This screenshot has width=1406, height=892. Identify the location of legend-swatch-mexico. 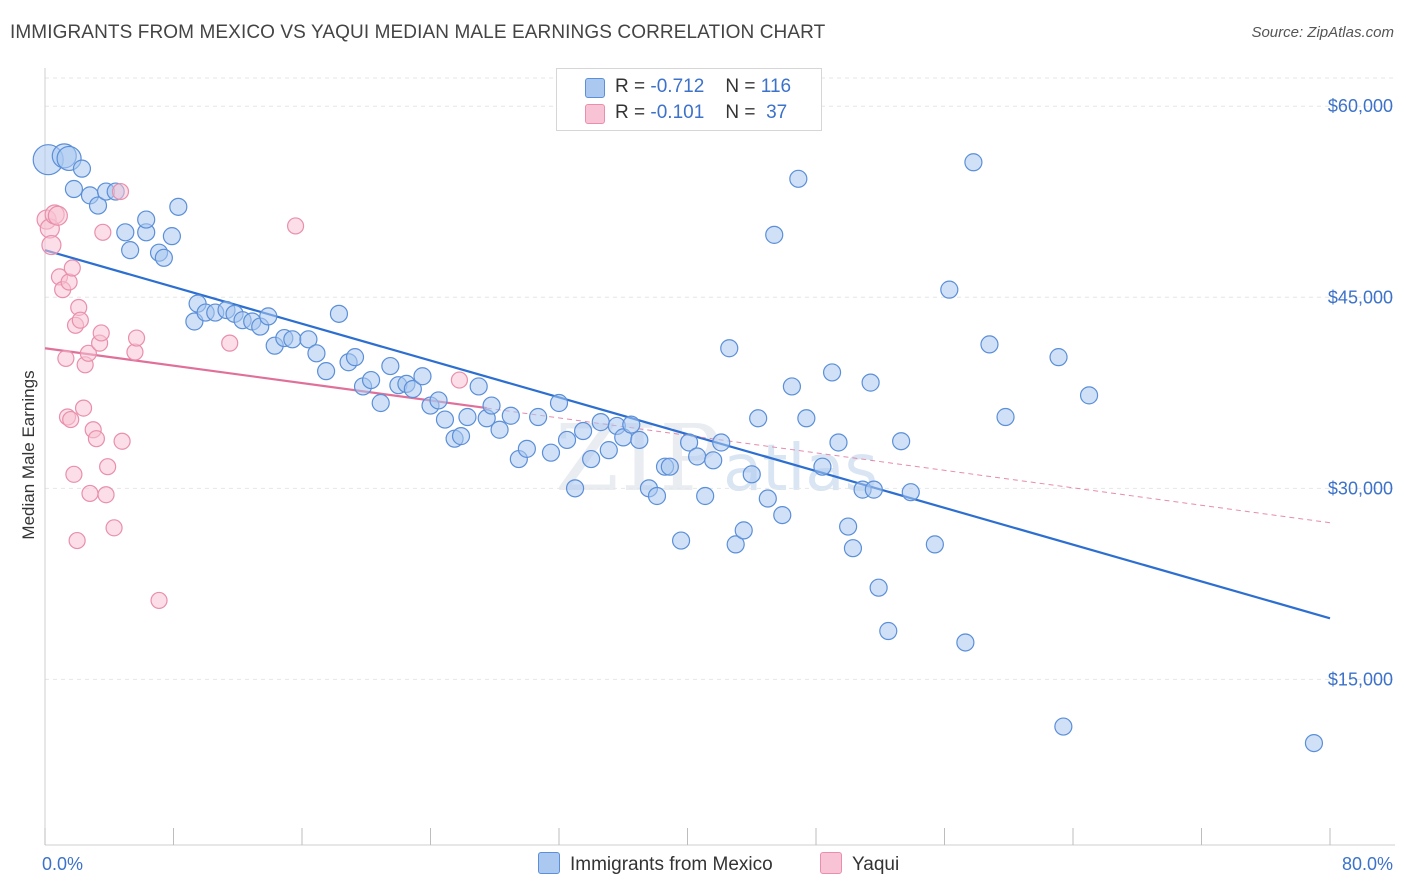
(595, 88).